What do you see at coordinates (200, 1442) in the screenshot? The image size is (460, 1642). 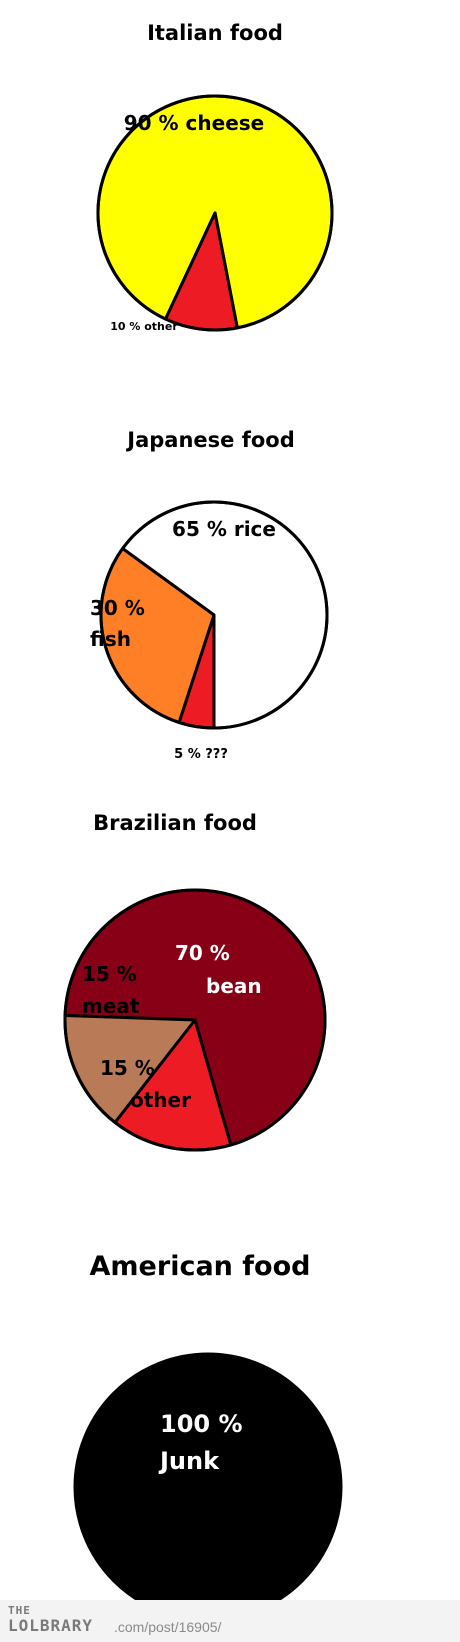 I see `slice-label-junk: 100 % Junk` at bounding box center [200, 1442].